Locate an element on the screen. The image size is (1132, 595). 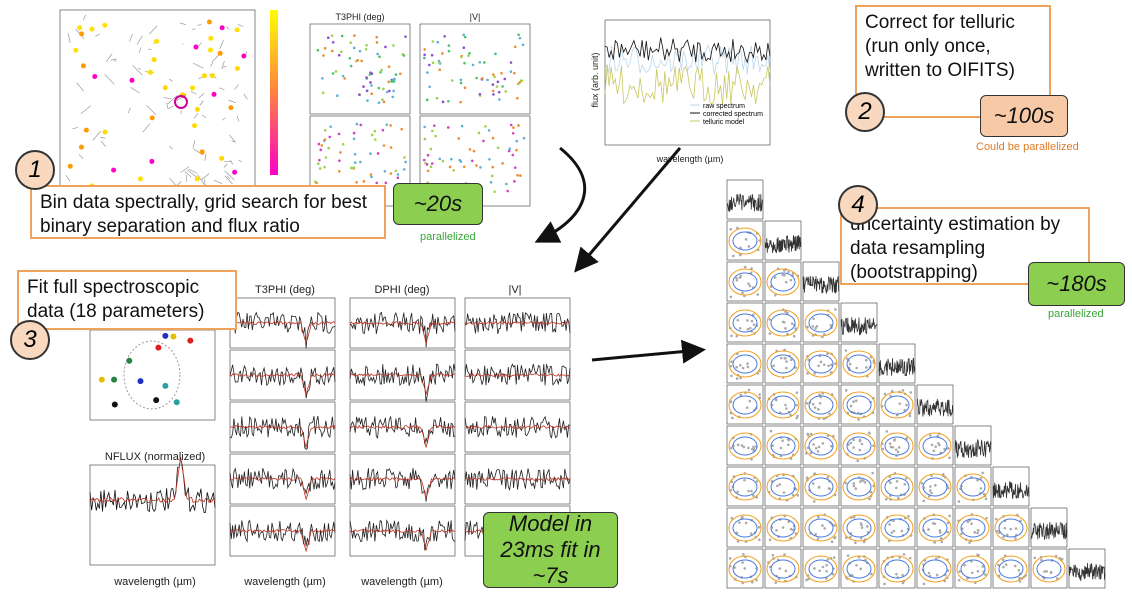
step-number: 1 is located at coordinates (35, 170).